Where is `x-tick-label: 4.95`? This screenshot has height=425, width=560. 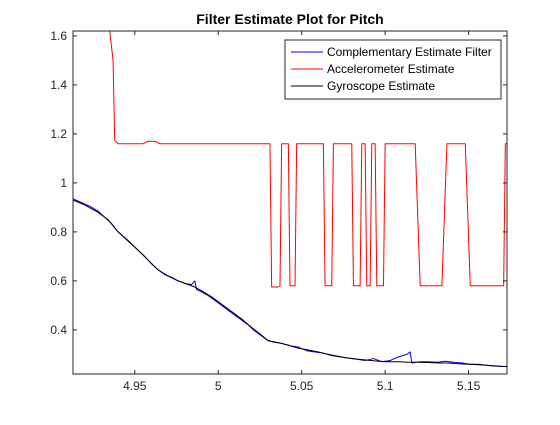
x-tick-label: 4.95 is located at coordinates (135, 386).